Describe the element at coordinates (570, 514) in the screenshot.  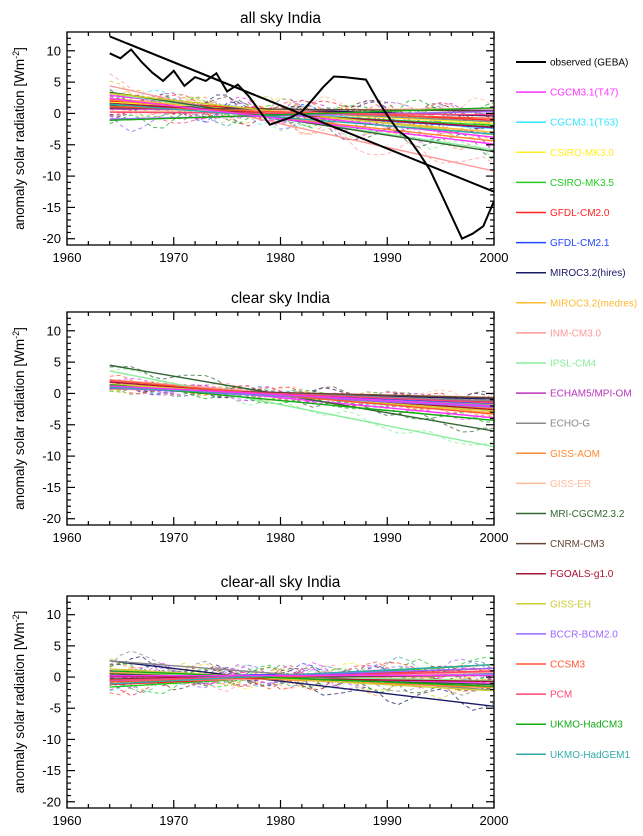
I see `legend-item: MRI-CGCM2.3.2` at that location.